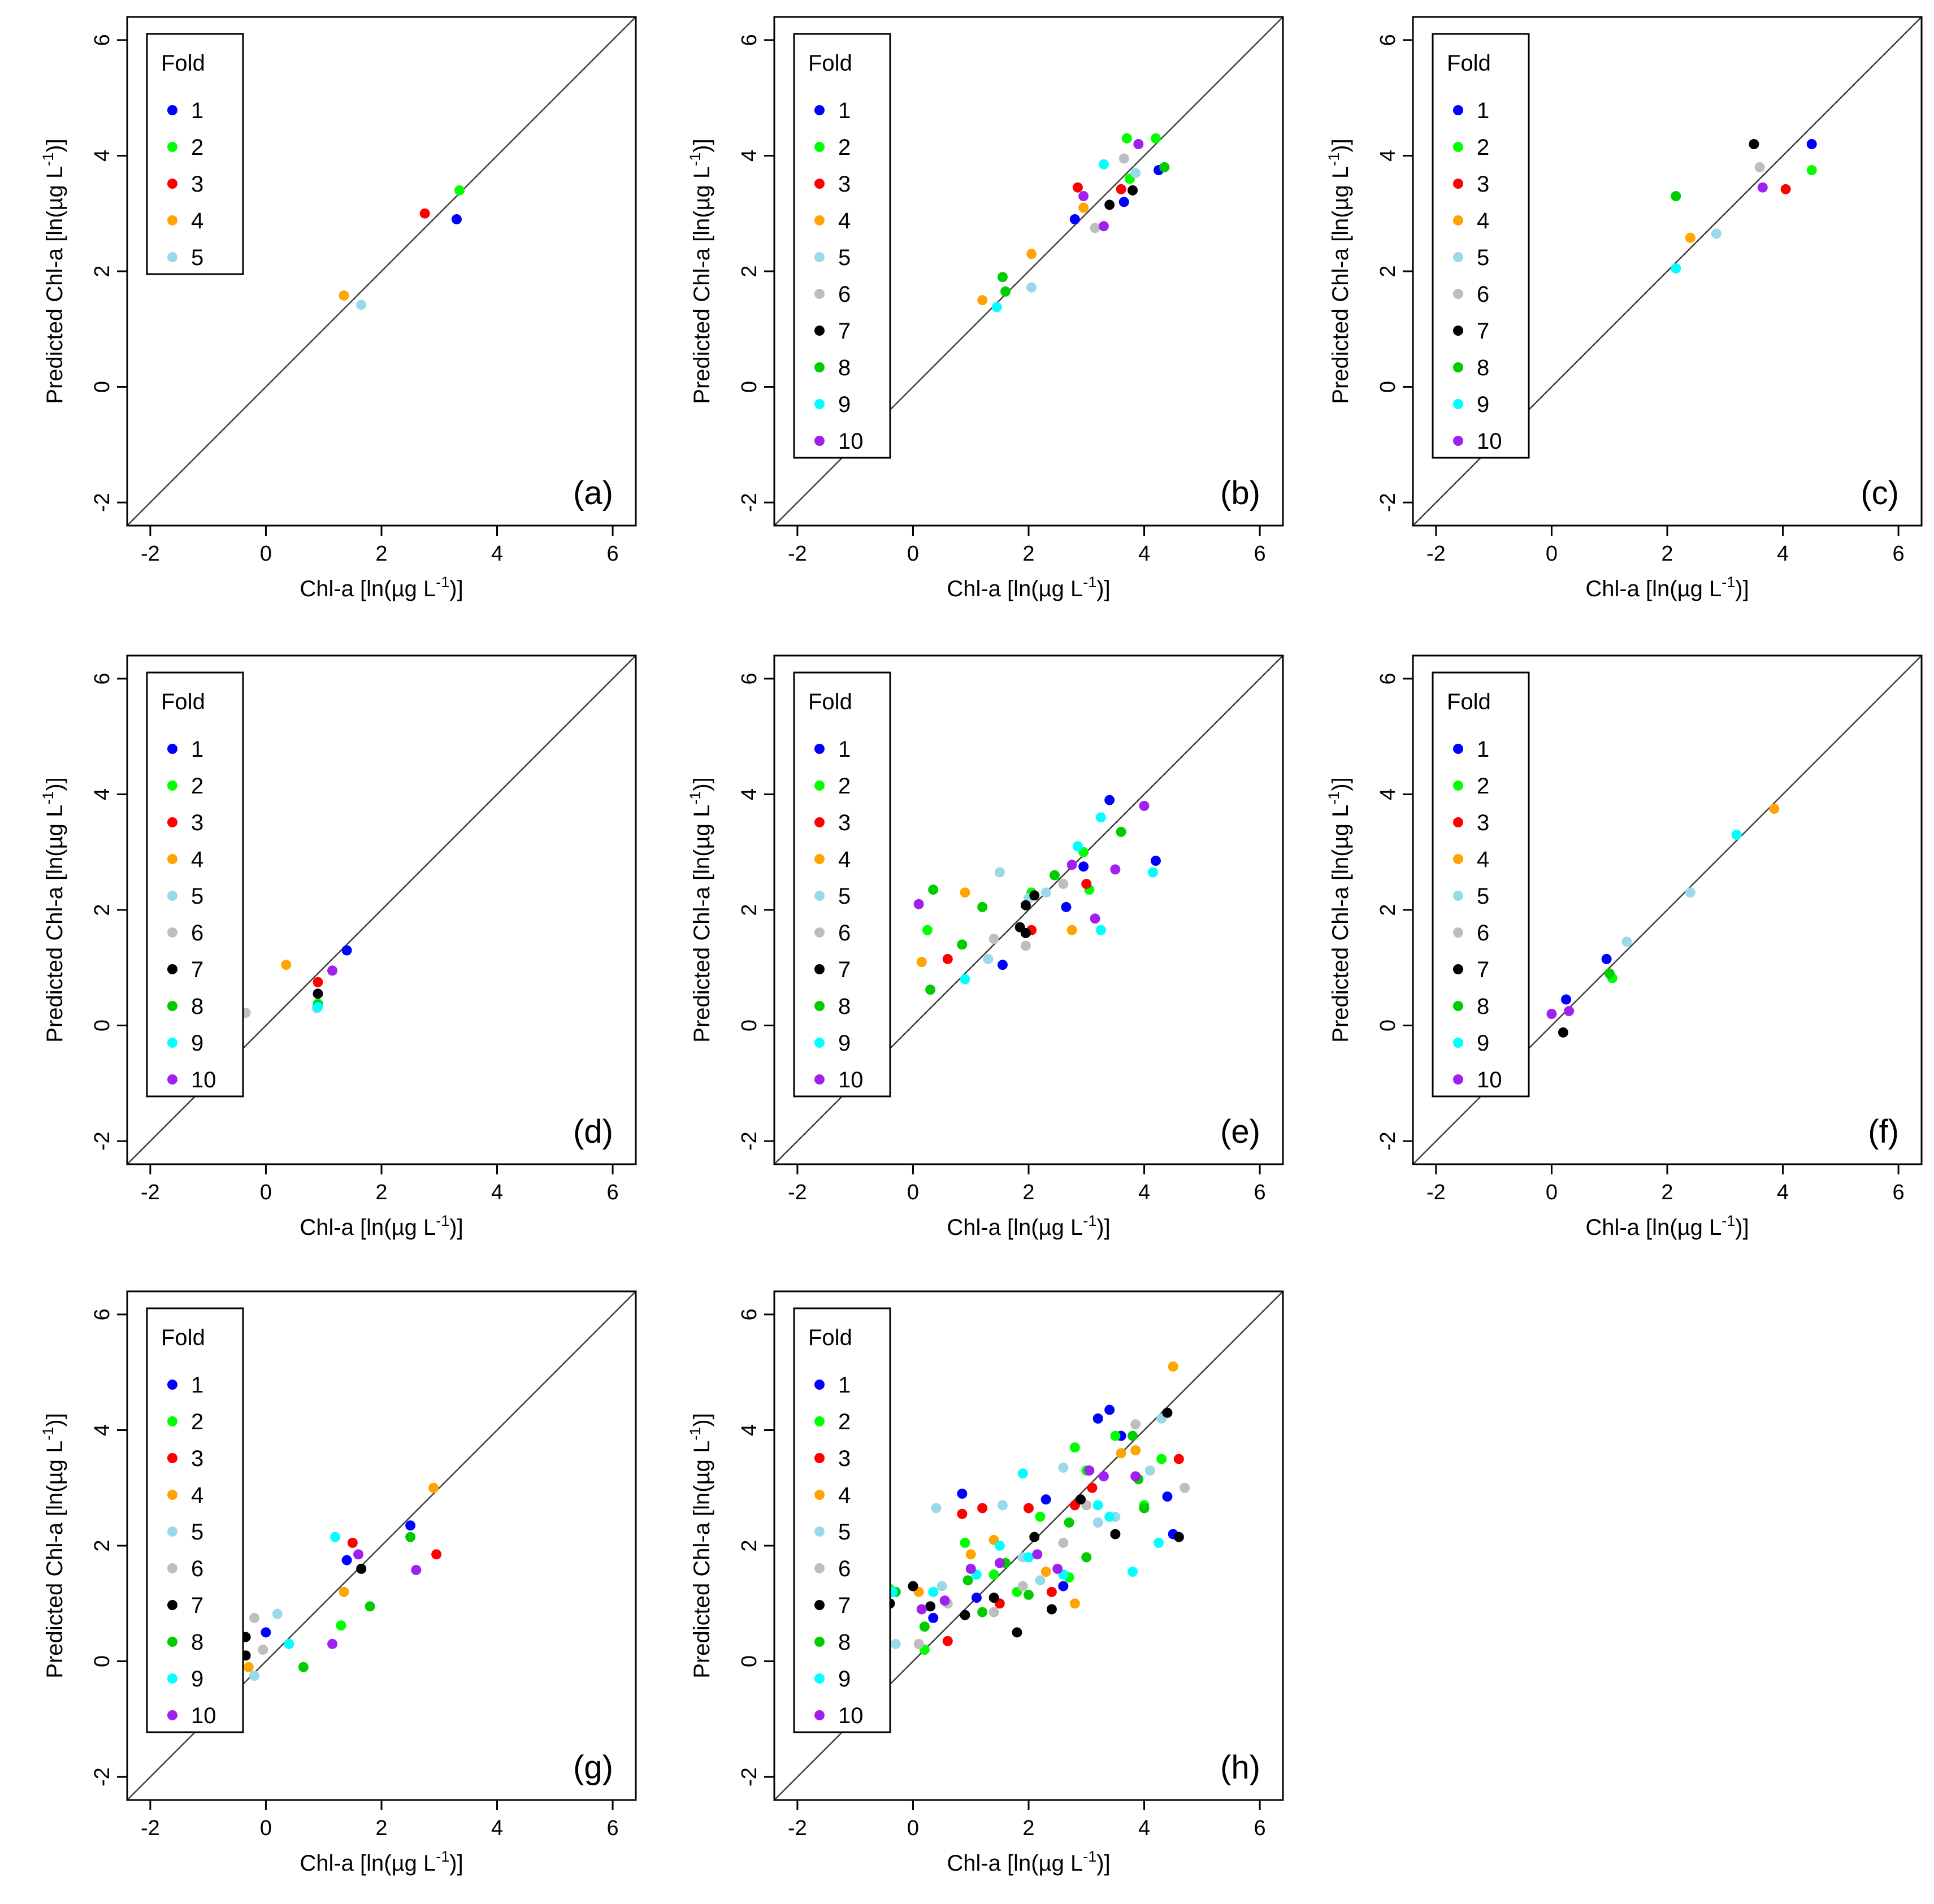 This screenshot has width=1934, height=1904. I want to click on y-tick-label: 4, so click(749, 1430).